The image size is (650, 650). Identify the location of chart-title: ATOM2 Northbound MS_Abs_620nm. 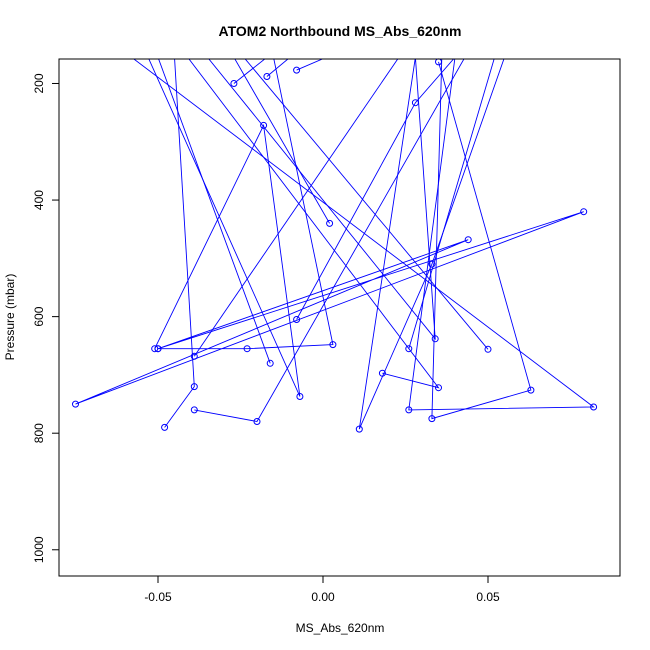
(340, 31).